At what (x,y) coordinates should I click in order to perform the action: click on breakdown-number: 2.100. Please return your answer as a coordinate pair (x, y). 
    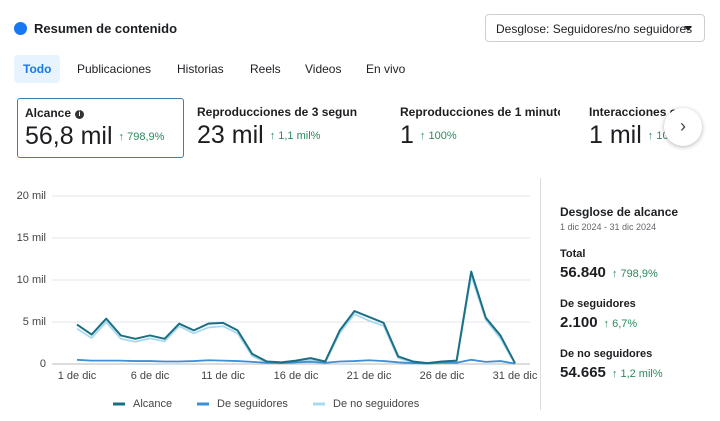
    Looking at the image, I should click on (579, 322).